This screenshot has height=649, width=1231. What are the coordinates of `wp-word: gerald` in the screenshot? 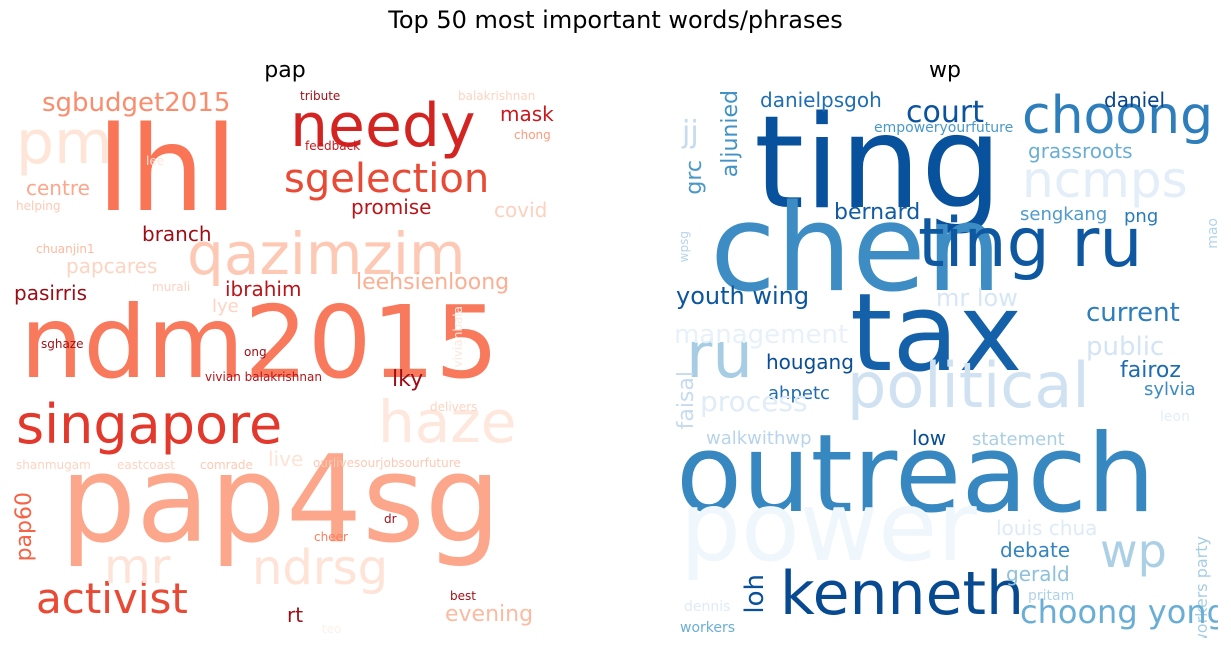 It's located at (1038, 574).